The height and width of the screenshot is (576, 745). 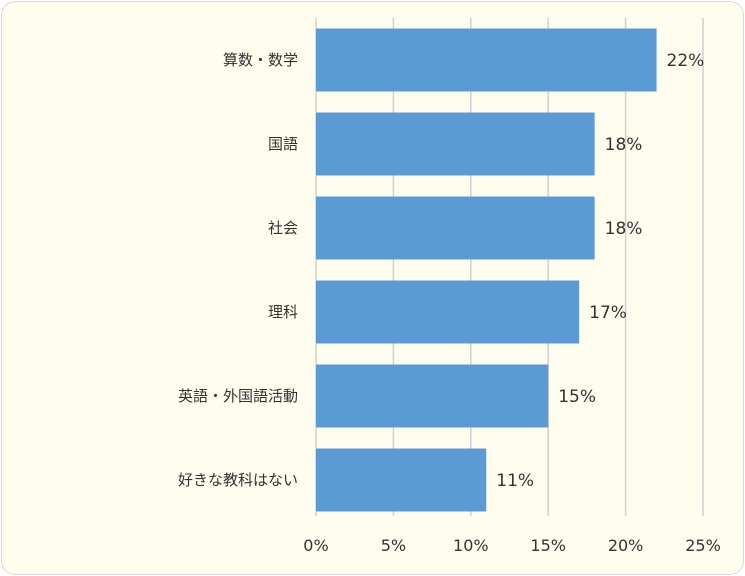 I want to click on x-tick-label: 20%, so click(x=626, y=545).